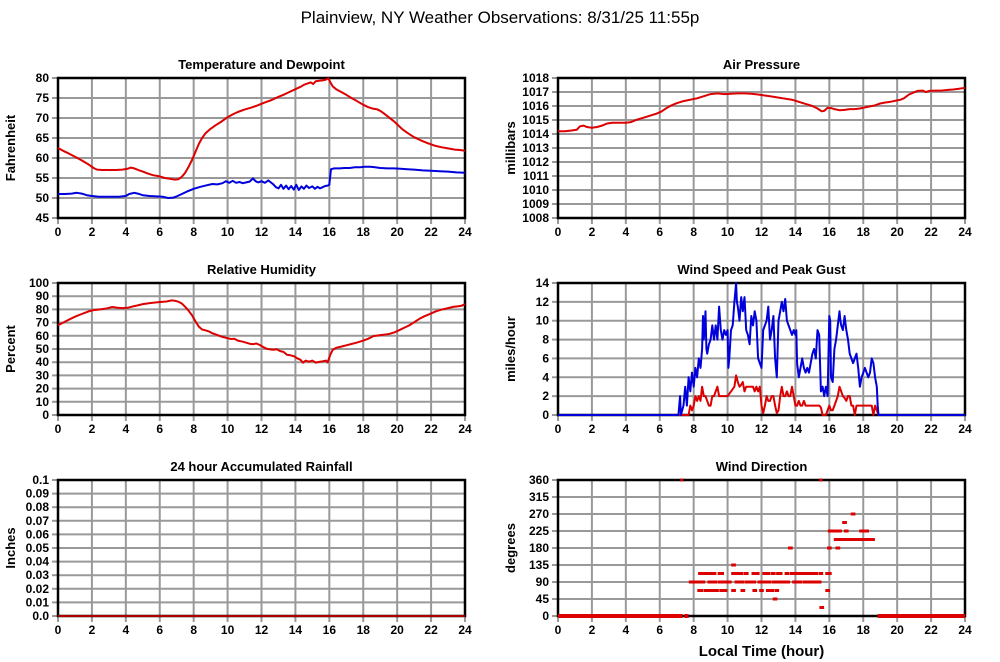 Image resolution: width=1000 pixels, height=662 pixels. I want to click on wind-direction-ylabel: degrees, so click(510, 548).